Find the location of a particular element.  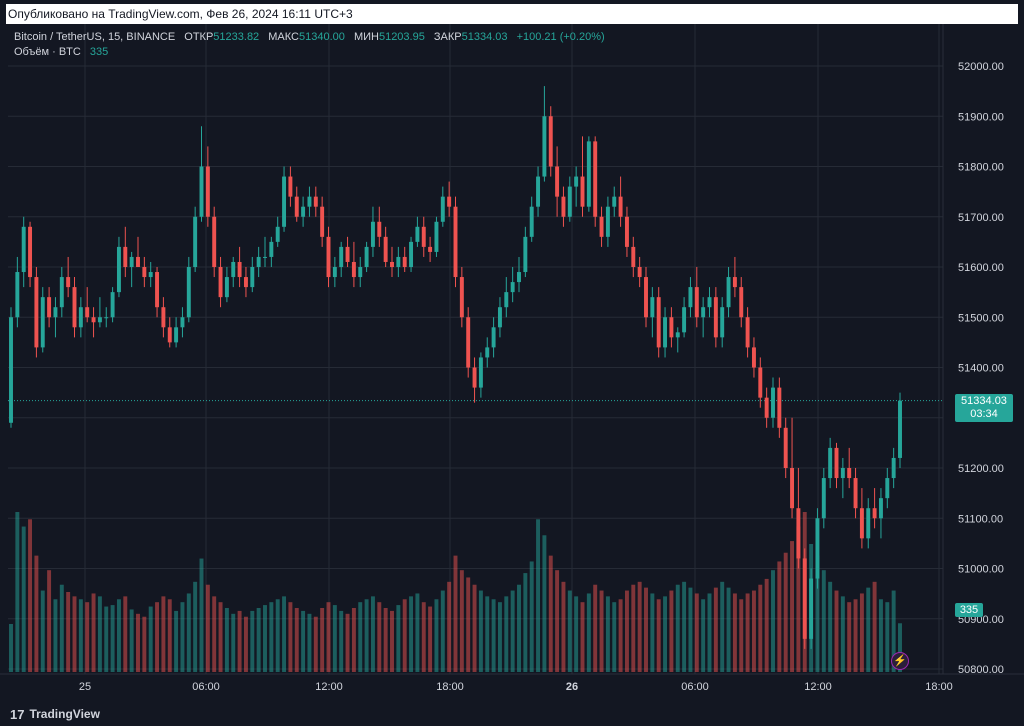

y-tick-label: 50800.00 is located at coordinates (981, 670).